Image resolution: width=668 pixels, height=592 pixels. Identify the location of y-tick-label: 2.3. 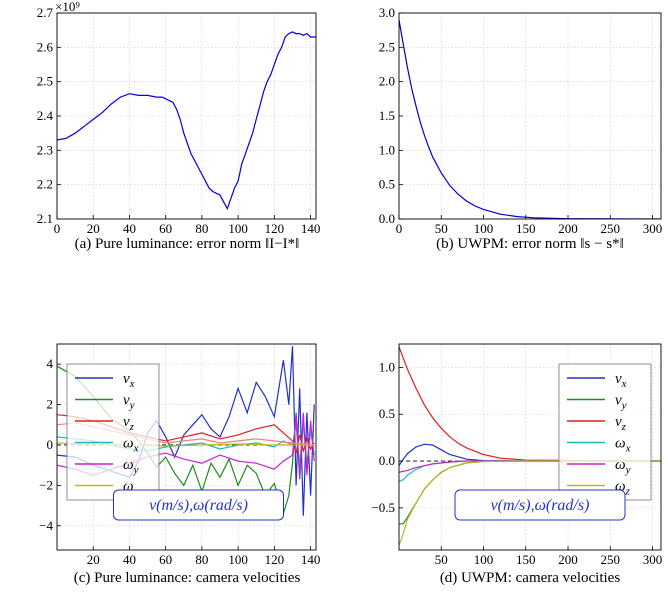
(45, 149).